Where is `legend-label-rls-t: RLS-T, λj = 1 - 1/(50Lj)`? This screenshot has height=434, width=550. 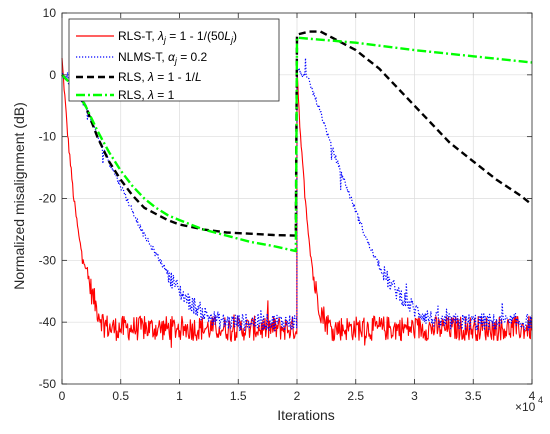
legend-label-rls-t: RLS-T, λj = 1 - 1/(50Lj) is located at coordinates (177, 37).